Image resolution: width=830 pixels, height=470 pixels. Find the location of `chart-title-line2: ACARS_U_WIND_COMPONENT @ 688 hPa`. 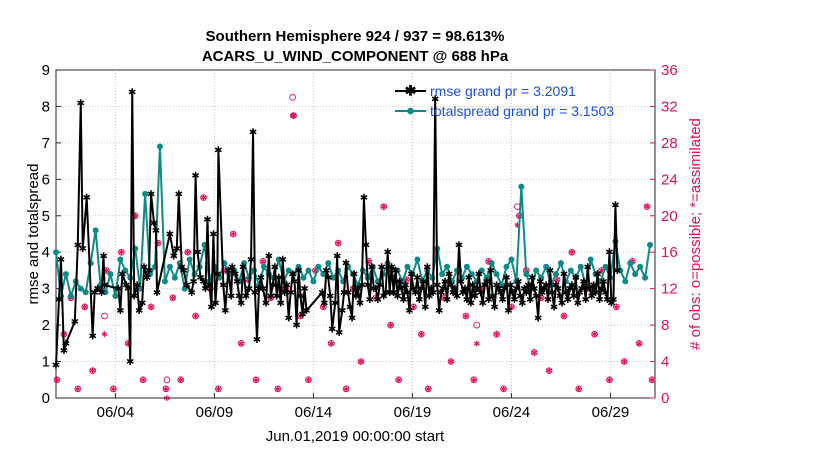

chart-title-line2: ACARS_U_WIND_COMPONENT @ 688 hPa is located at coordinates (355, 56).